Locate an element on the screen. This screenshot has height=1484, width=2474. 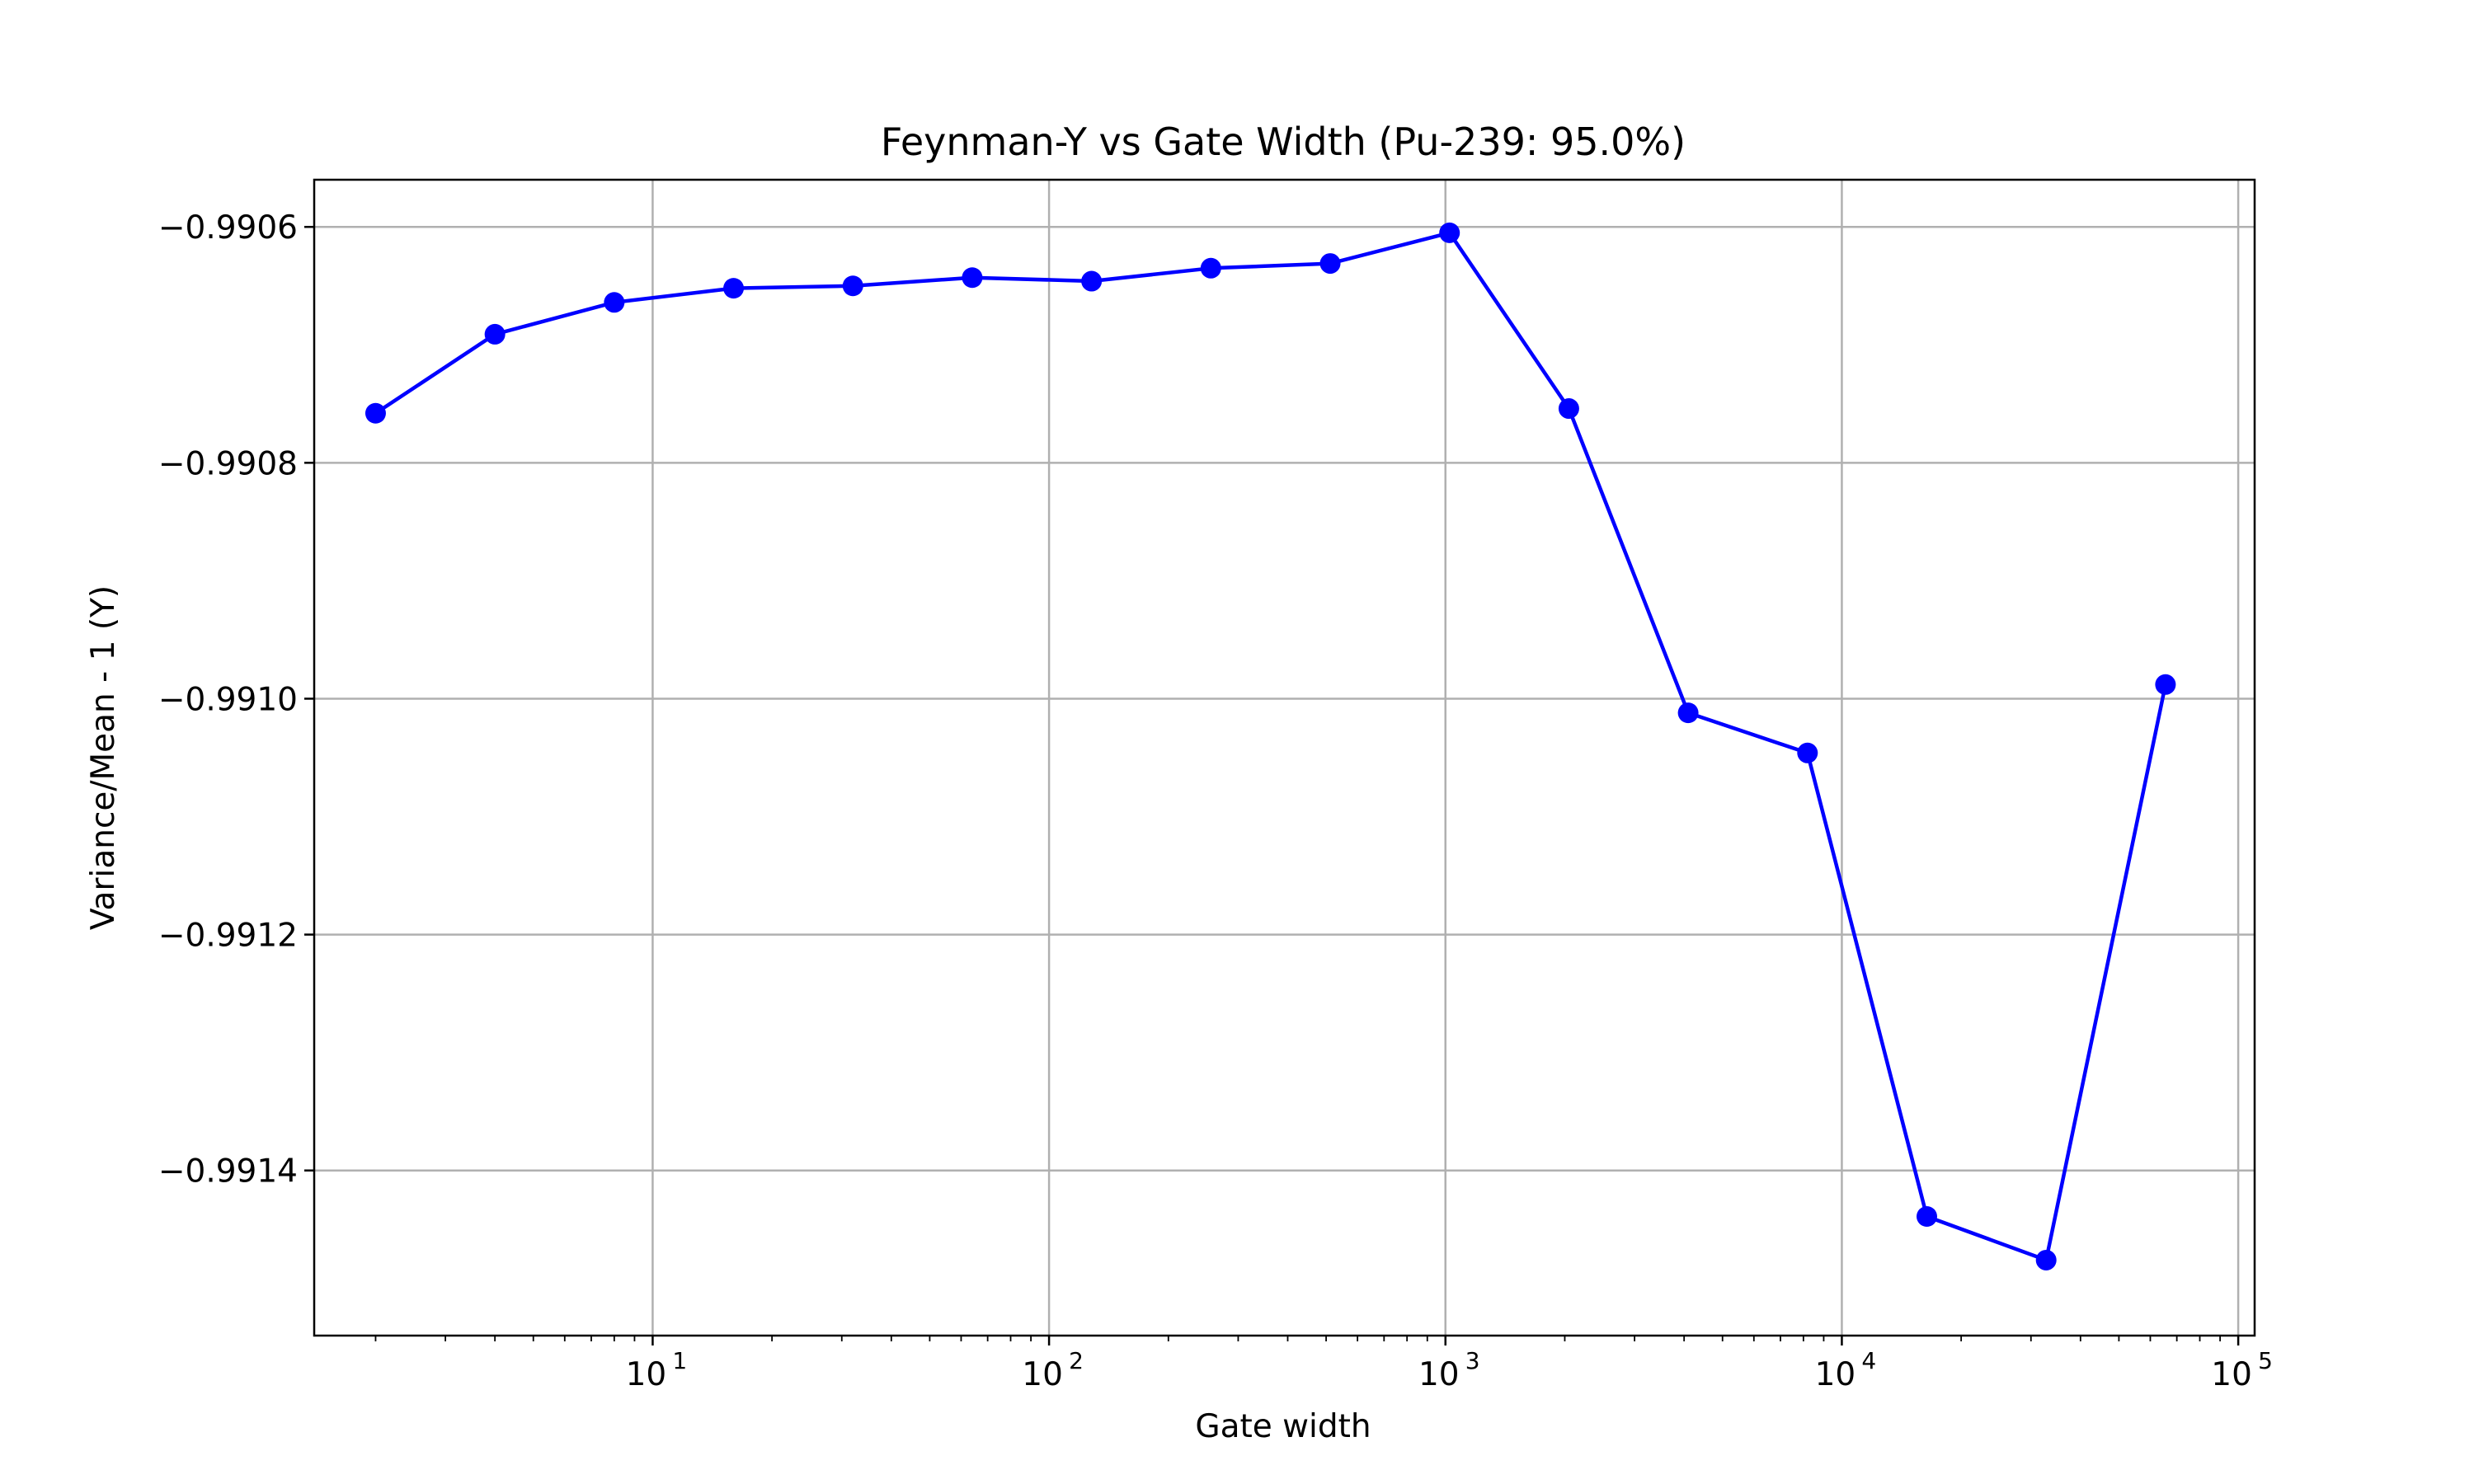
y-tick-label: −0.9906 is located at coordinates (228, 228).